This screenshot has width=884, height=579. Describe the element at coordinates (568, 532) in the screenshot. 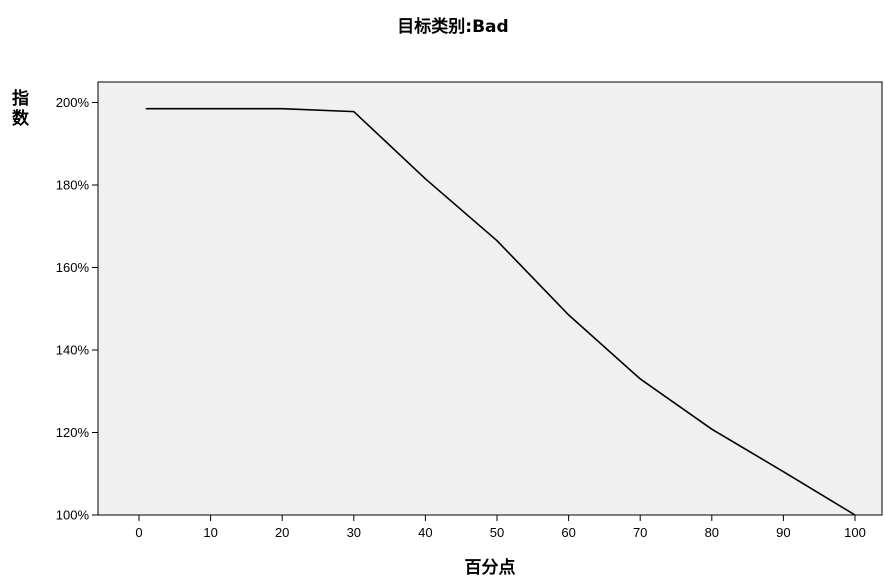

I see `x-tick-label: 60` at that location.